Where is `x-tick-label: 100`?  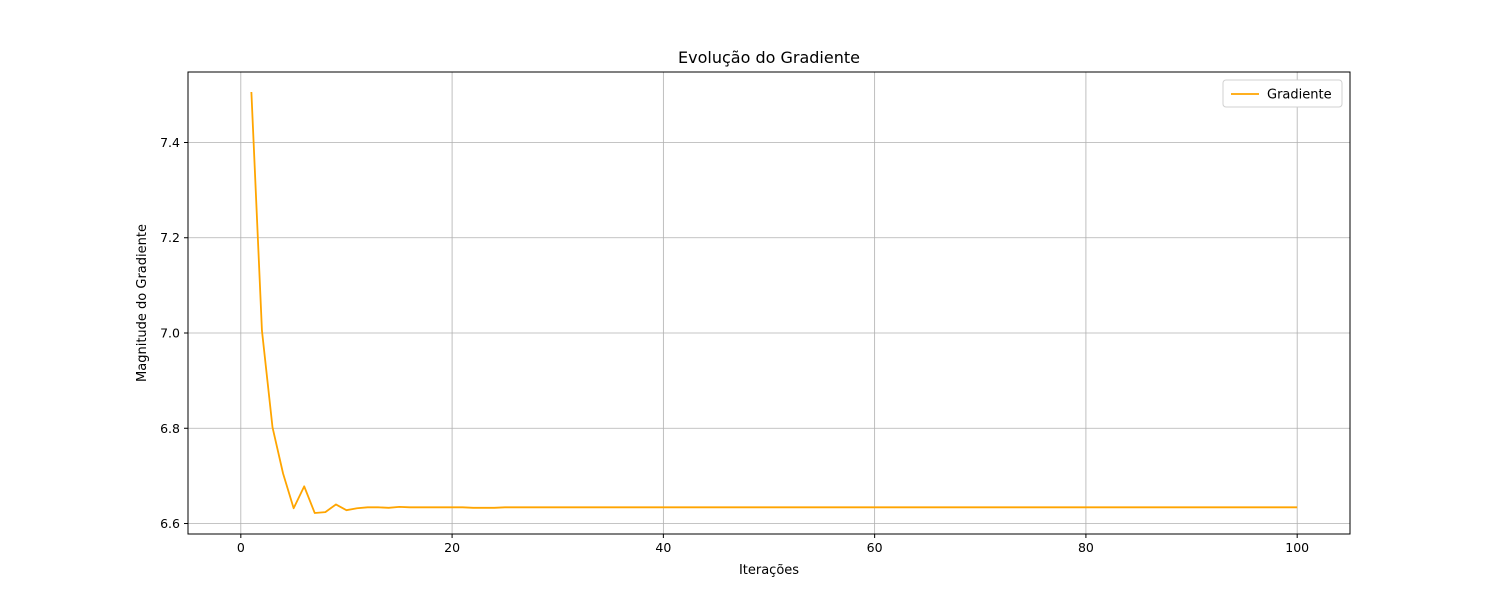
x-tick-label: 100 is located at coordinates (1297, 547).